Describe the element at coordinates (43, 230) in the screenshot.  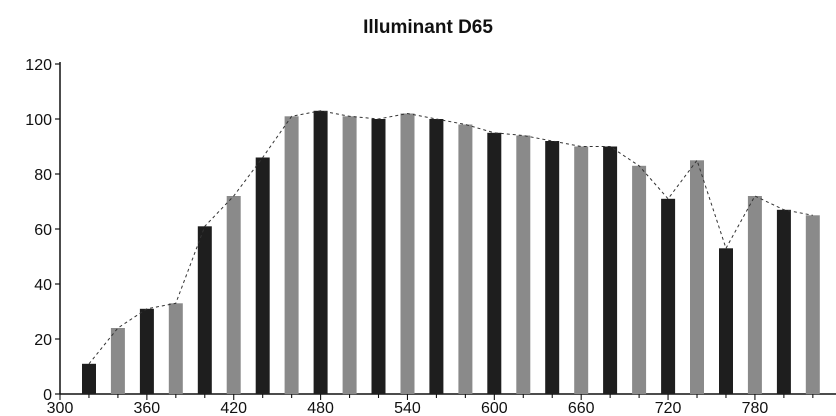
I see `y-tick-label: 60` at that location.